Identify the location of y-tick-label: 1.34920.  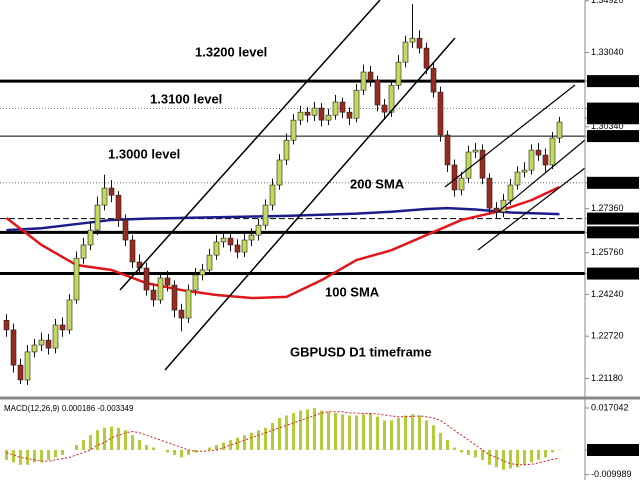
(607, 2).